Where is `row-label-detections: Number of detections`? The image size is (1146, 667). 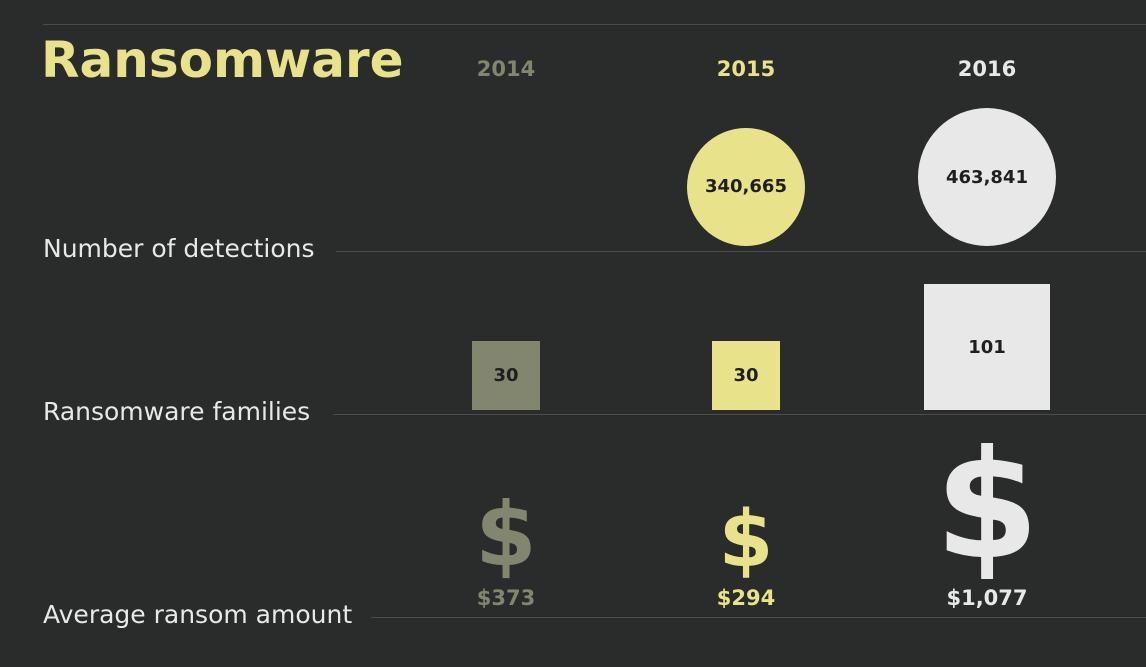 row-label-detections: Number of detections is located at coordinates (179, 248).